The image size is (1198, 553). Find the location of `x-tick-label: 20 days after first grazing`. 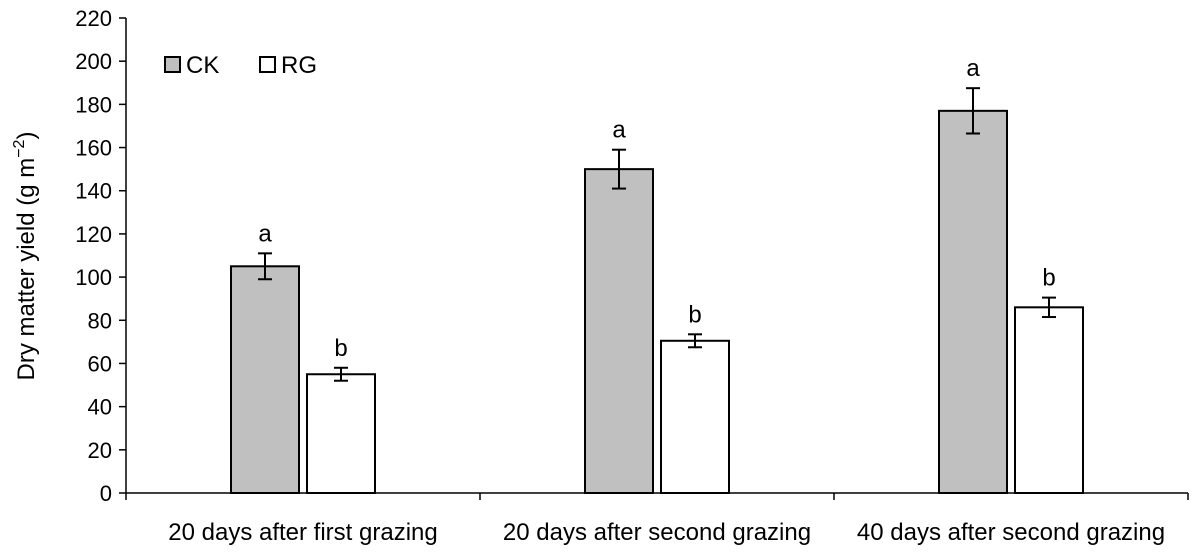

x-tick-label: 20 days after first grazing is located at coordinates (302, 532).